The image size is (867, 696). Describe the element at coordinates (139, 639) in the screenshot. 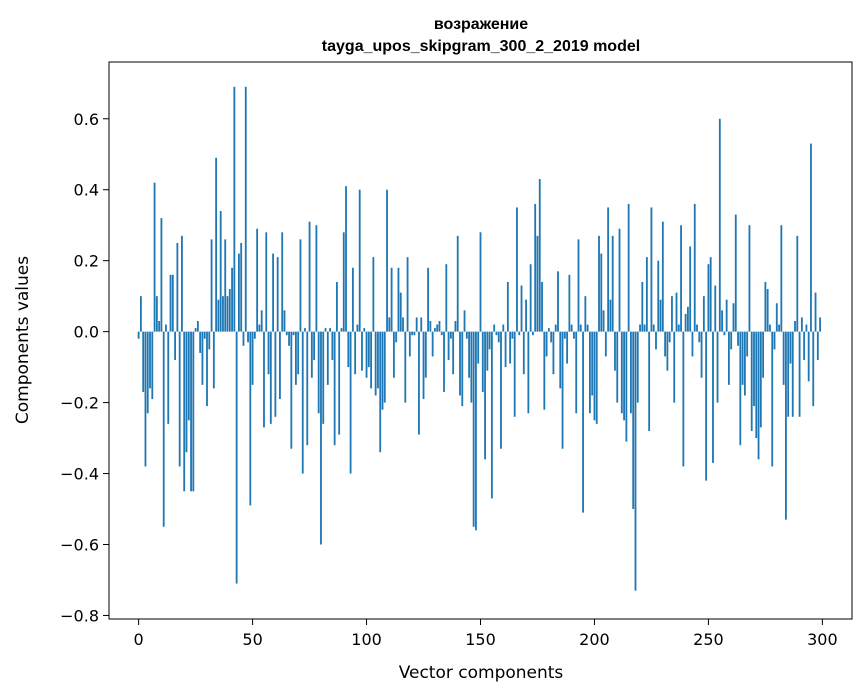

I see `x-tick-label: 0` at that location.